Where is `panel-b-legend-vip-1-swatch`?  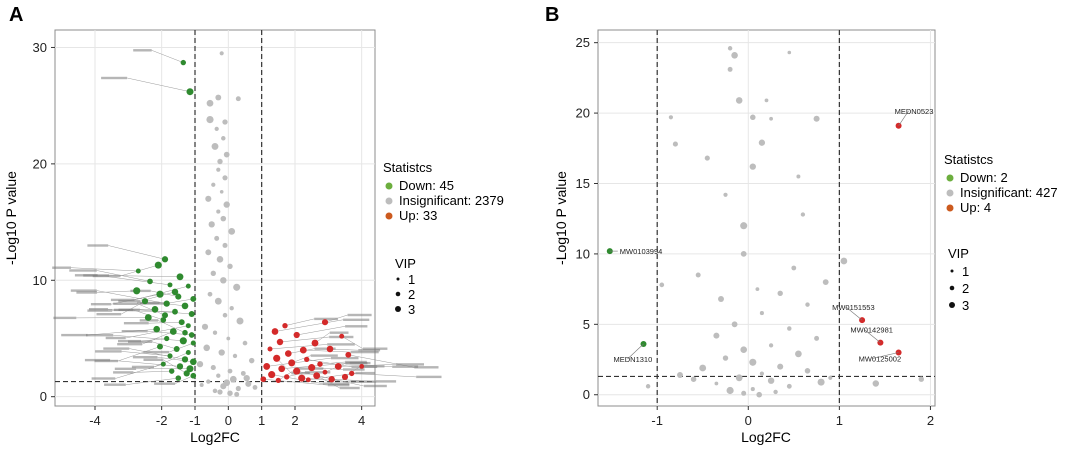
panel-b-legend-vip-1-swatch is located at coordinates (952, 271).